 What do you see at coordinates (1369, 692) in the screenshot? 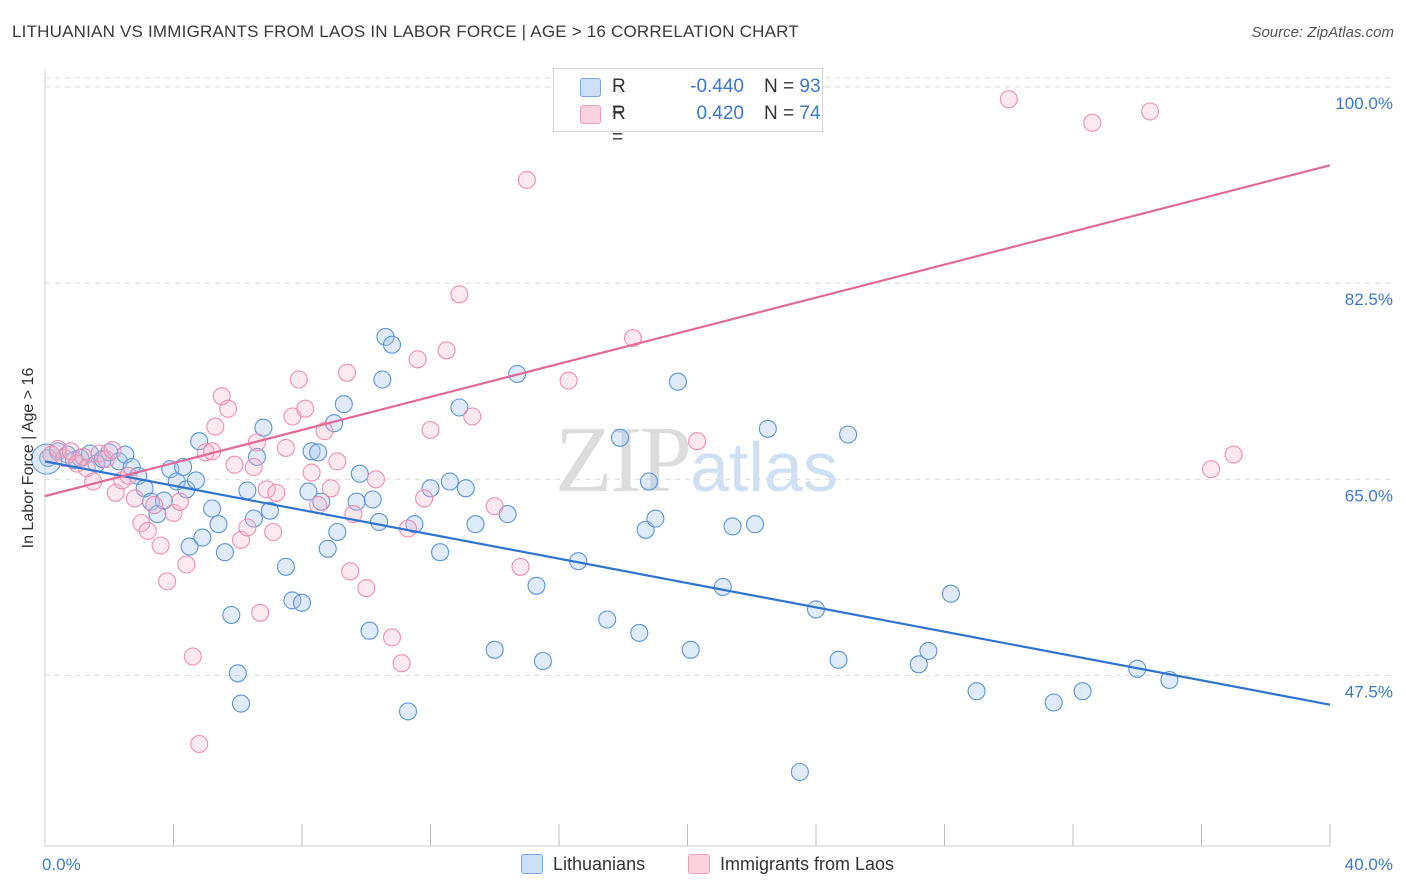
I see `y-tick-label: 47.5%` at bounding box center [1369, 692].